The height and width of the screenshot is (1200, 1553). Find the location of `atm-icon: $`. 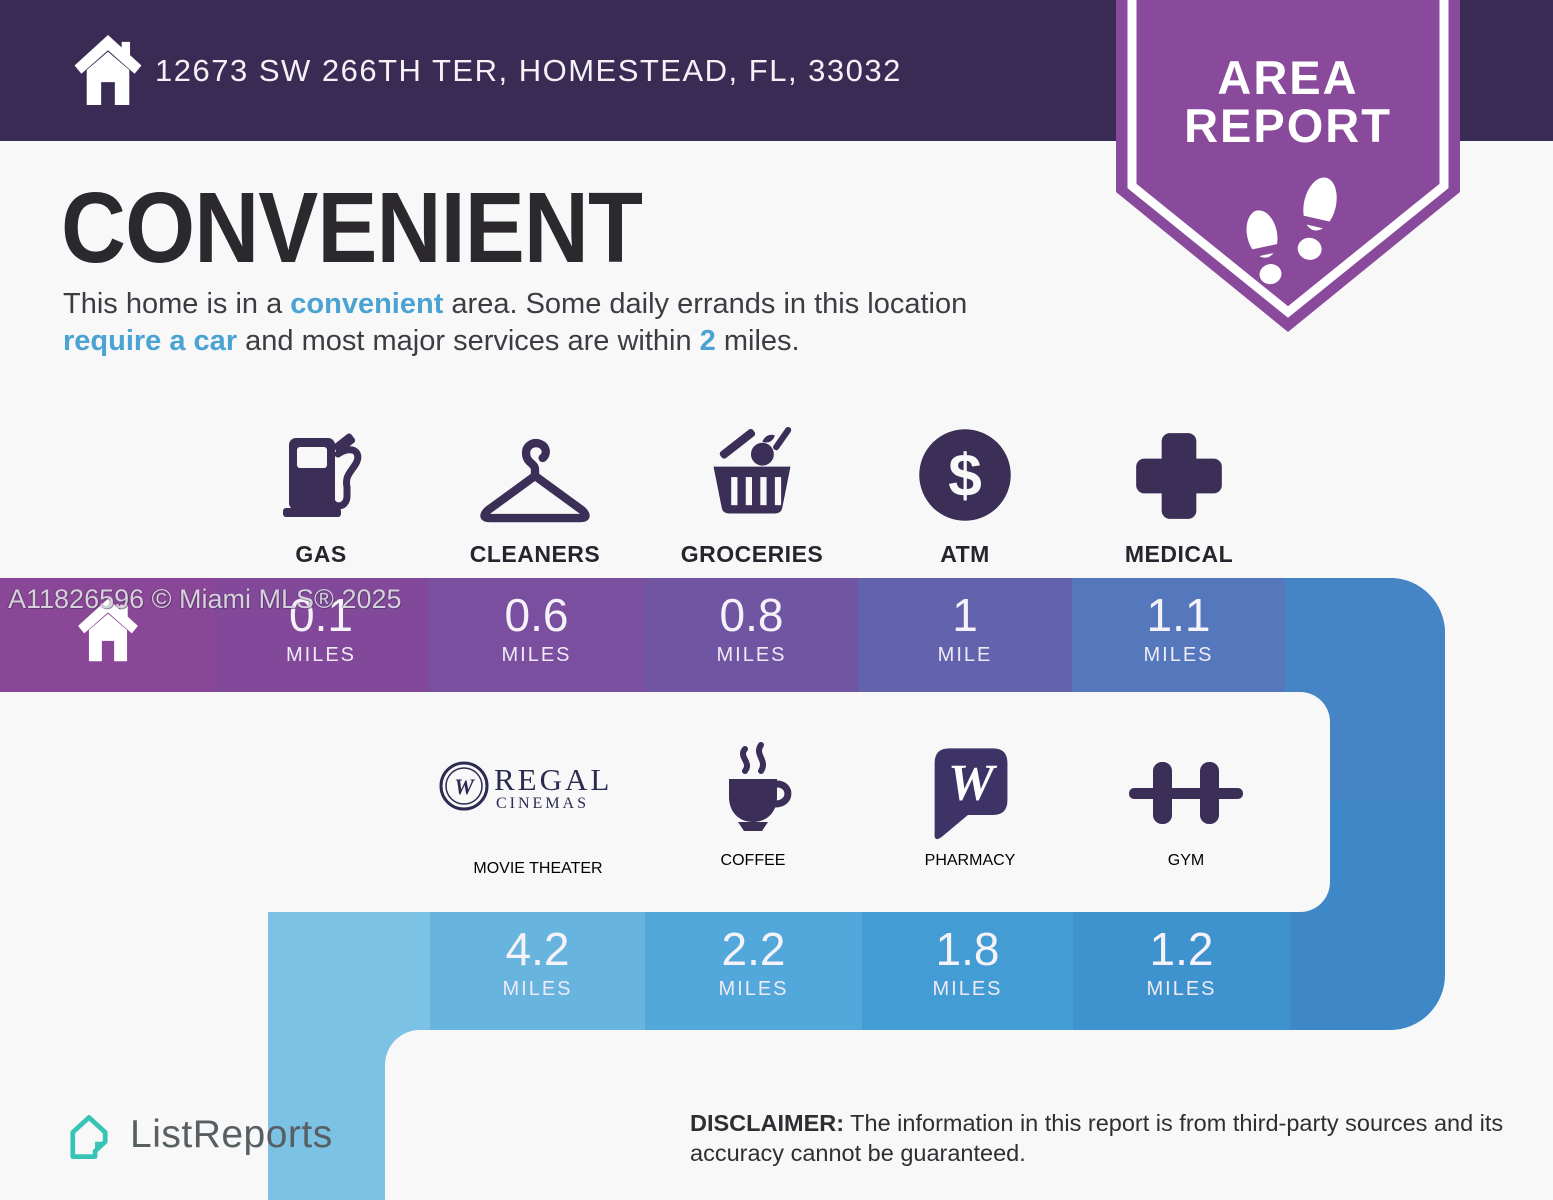

atm-icon: $ is located at coordinates (965, 475).